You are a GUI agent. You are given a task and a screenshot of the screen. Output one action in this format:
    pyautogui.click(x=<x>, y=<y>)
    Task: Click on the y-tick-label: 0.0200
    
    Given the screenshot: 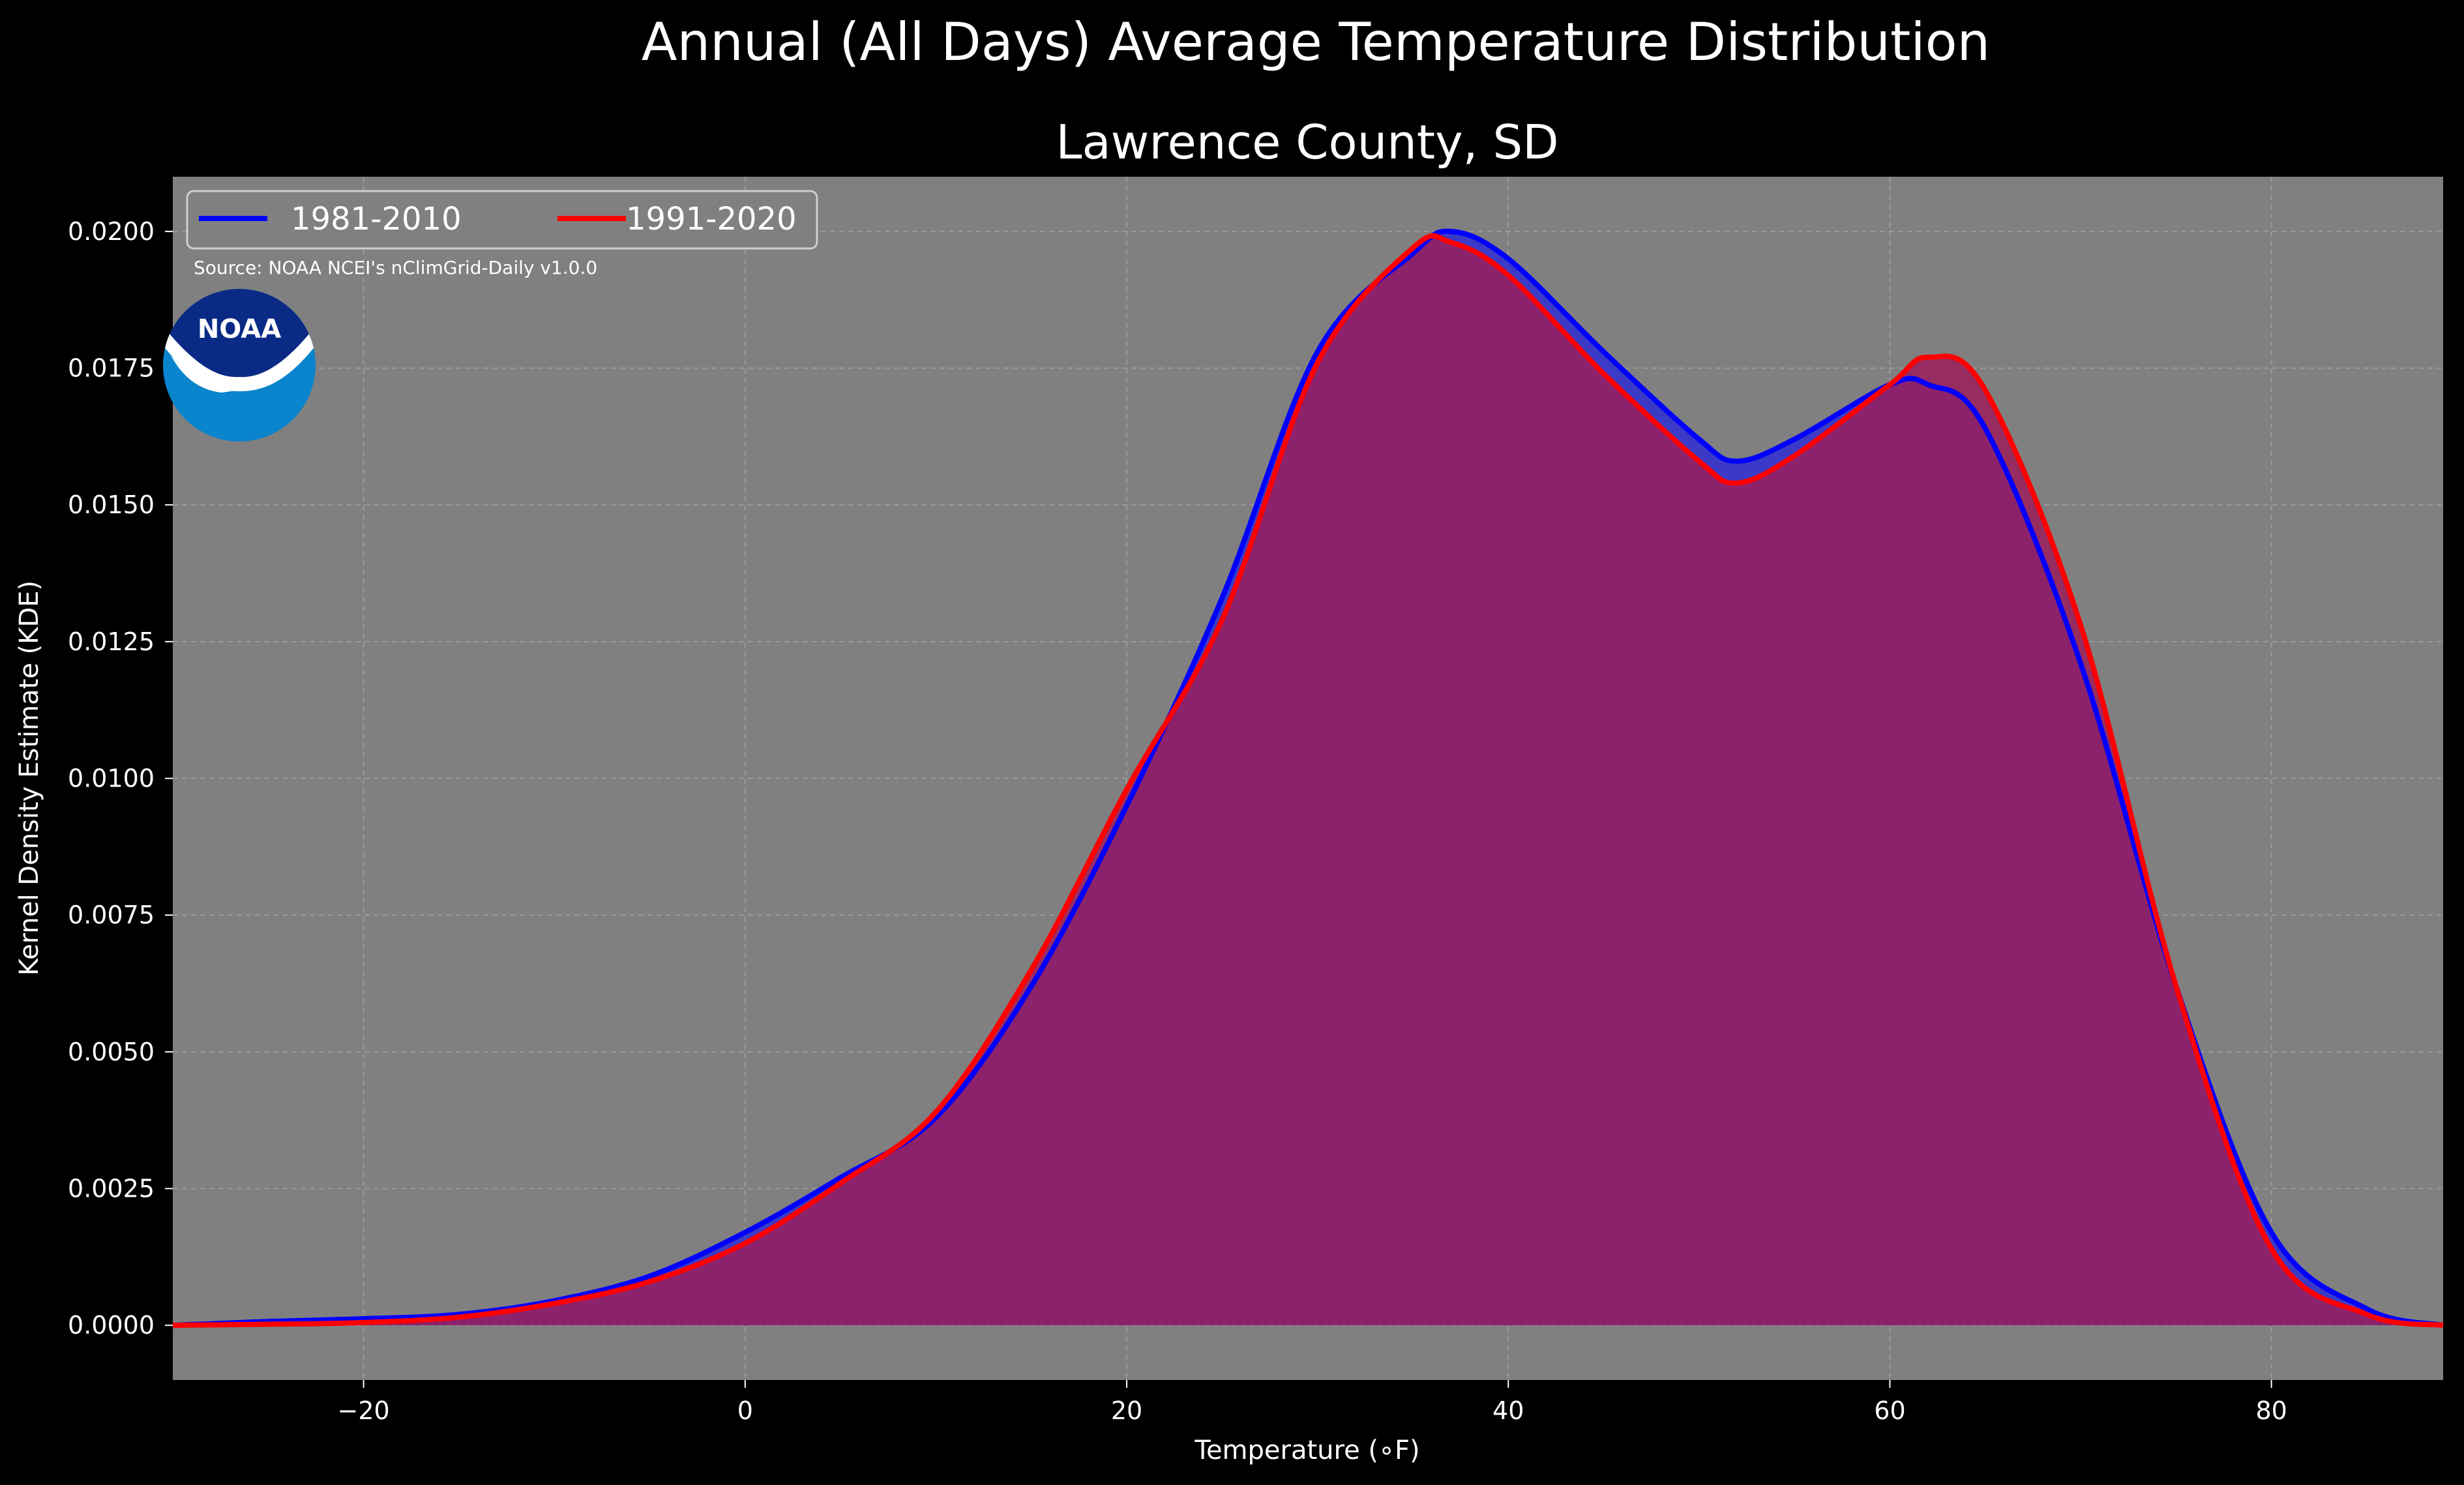 What is the action you would take?
    pyautogui.click(x=111, y=232)
    